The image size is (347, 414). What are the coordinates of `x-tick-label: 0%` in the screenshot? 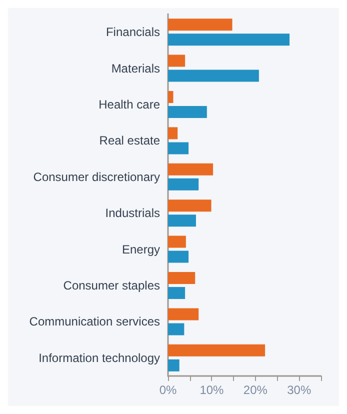 It's located at (168, 390).